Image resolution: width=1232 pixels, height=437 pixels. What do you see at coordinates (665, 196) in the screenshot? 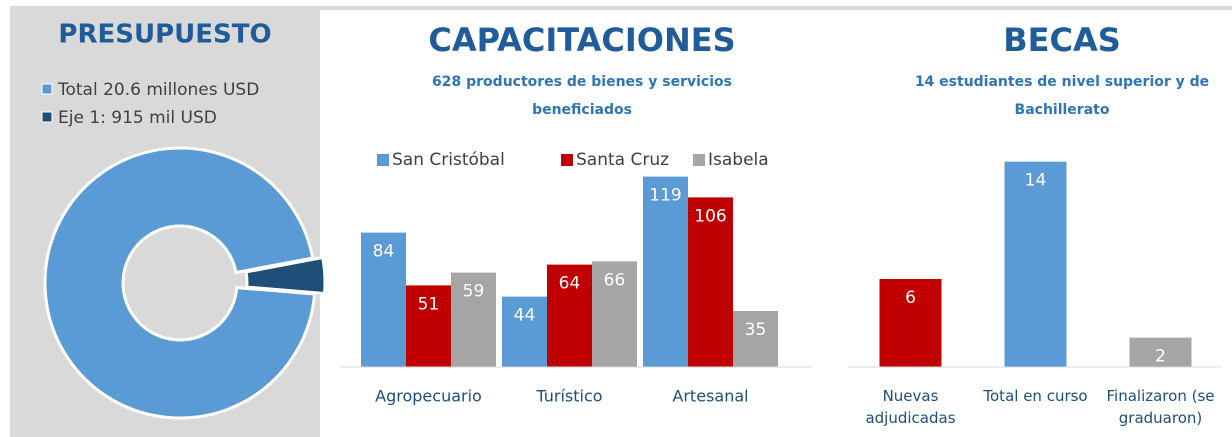
I see `value-label: 119` at bounding box center [665, 196].